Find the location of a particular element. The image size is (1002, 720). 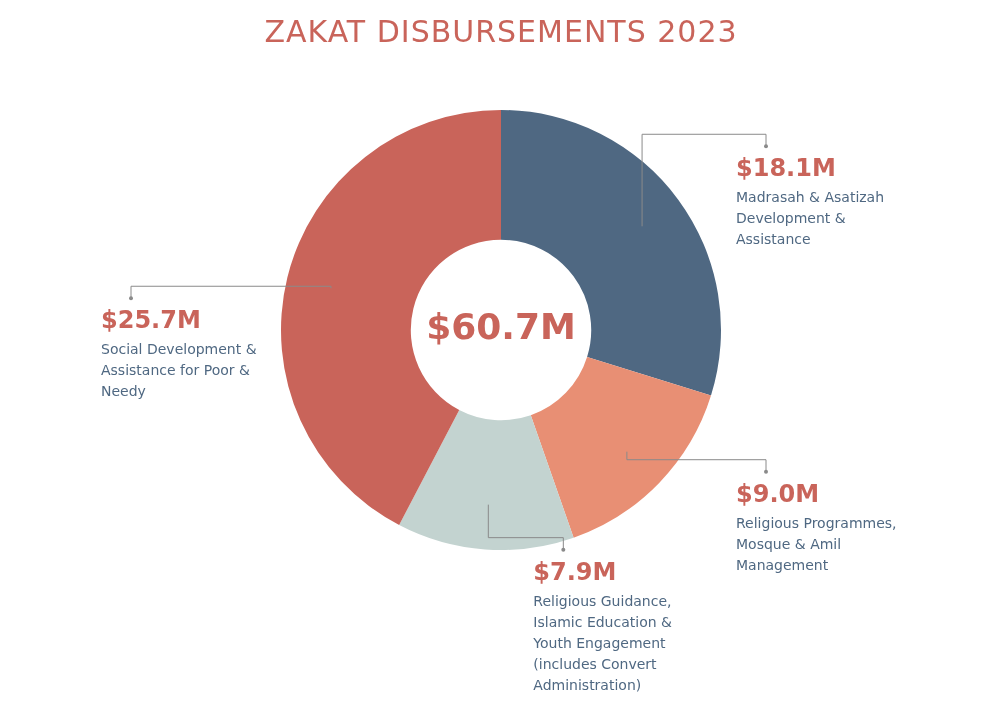

slice-label: Madrasah & Asatizah Development & Assistance is located at coordinates (810, 218).